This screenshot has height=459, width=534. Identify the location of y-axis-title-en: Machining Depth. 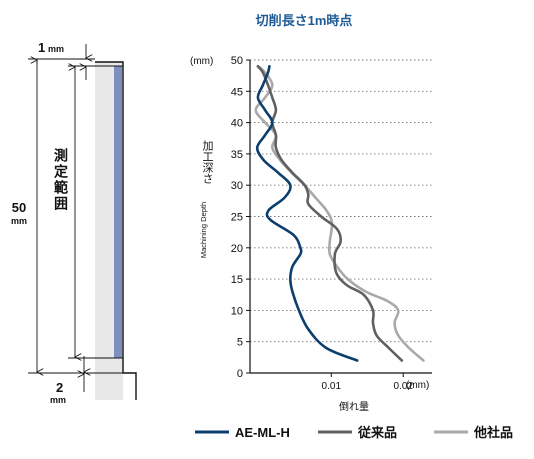
(203, 230).